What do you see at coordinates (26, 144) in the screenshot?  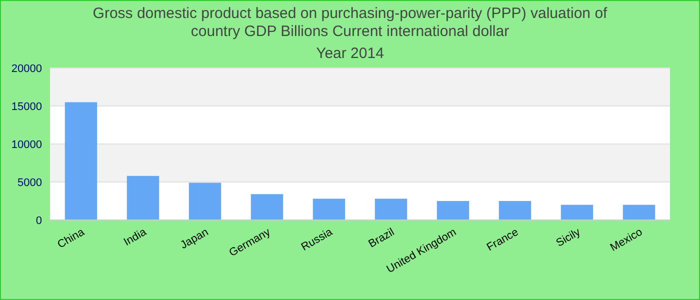 I see `y-tick-label: 10000` at bounding box center [26, 144].